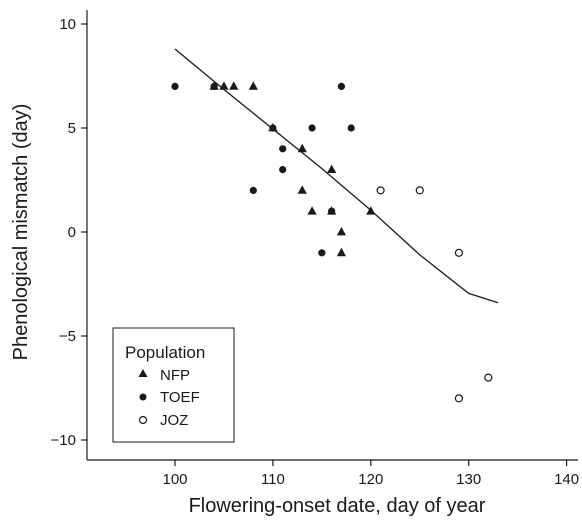  What do you see at coordinates (468, 479) in the screenshot?
I see `x-tick-label: 130` at bounding box center [468, 479].